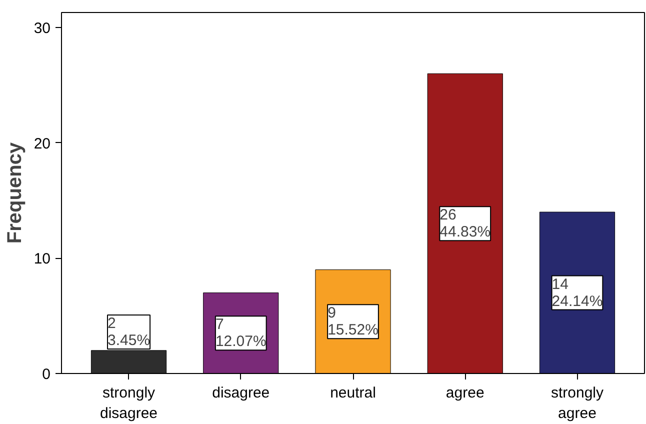  Describe the element at coordinates (46, 374) in the screenshot. I see `y-tick-label: 0` at that location.